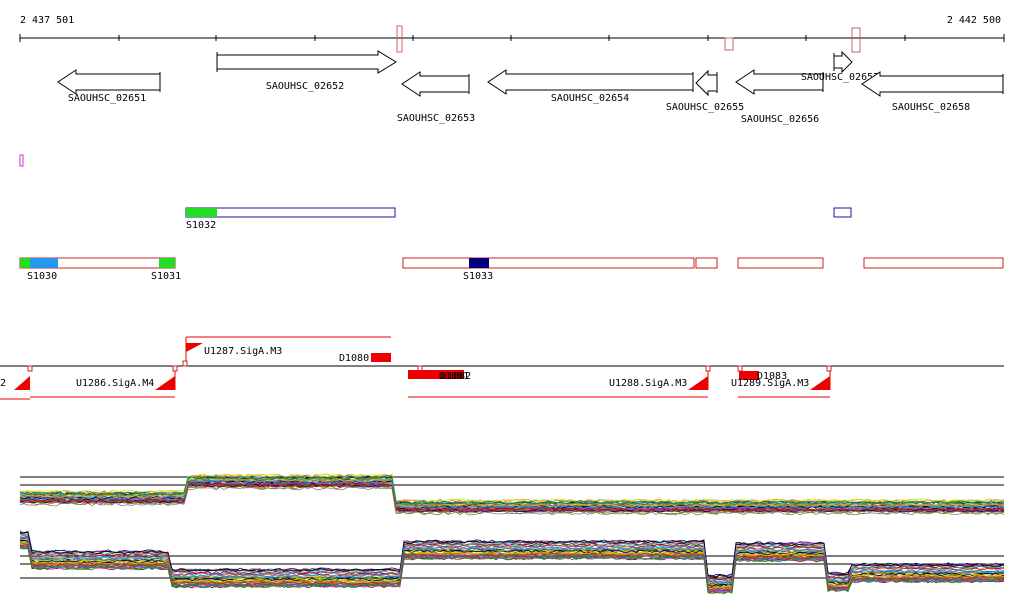 This screenshot has height=611, width=1024. Describe the element at coordinates (201, 225) in the screenshot. I see `segment-label: S1032` at that location.